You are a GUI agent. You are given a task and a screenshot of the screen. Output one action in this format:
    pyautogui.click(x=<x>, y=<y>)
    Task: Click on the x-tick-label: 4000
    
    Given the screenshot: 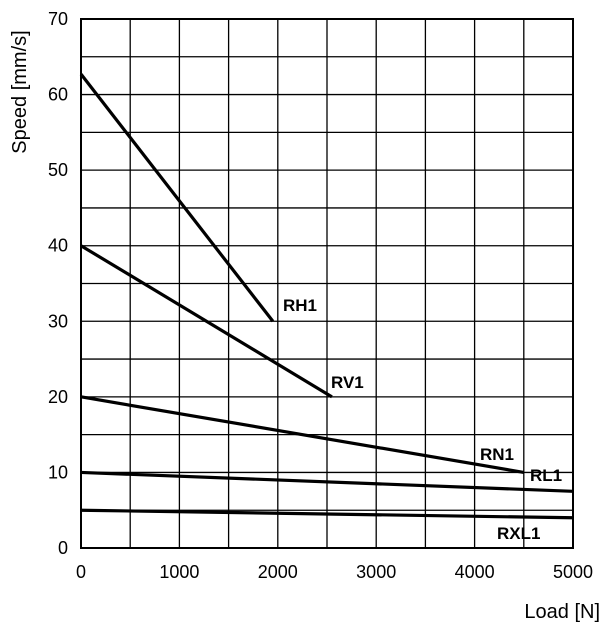 What is the action you would take?
    pyautogui.click(x=475, y=572)
    